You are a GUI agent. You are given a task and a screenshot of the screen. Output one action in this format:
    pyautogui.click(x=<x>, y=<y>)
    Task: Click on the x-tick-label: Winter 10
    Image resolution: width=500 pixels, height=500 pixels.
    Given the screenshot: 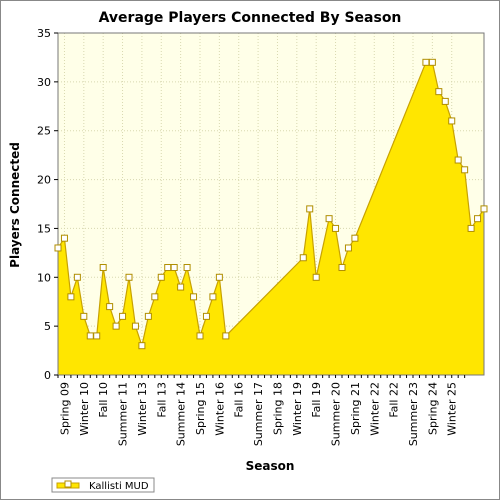 What is the action you would take?
    pyautogui.click(x=84, y=409)
    